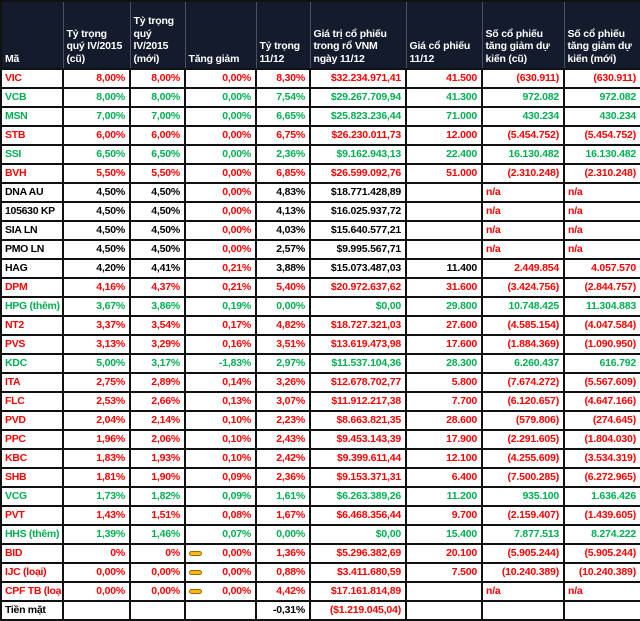 This screenshot has height=621, width=640. I want to click on cell-weight_1112: 3,26%, so click(283, 382).